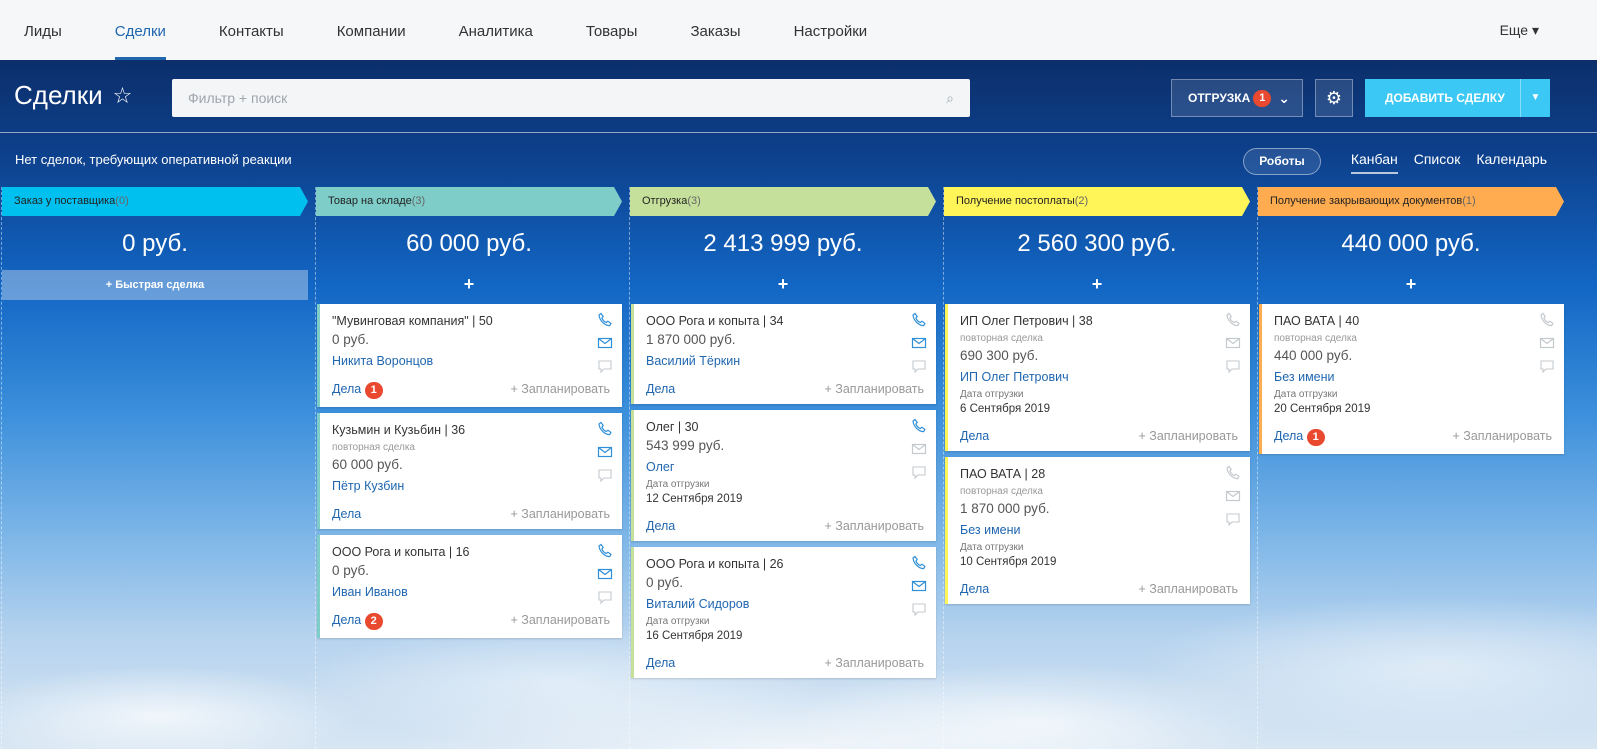 The width and height of the screenshot is (1597, 749). What do you see at coordinates (469, 201) in the screenshot?
I see `column-header: Товар на складе(3)` at bounding box center [469, 201].